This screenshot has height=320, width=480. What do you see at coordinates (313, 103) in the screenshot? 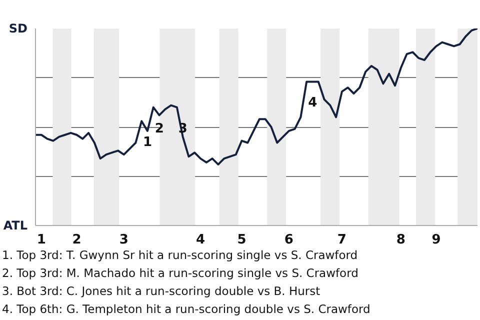
I see `annotation: 4` at bounding box center [313, 103].